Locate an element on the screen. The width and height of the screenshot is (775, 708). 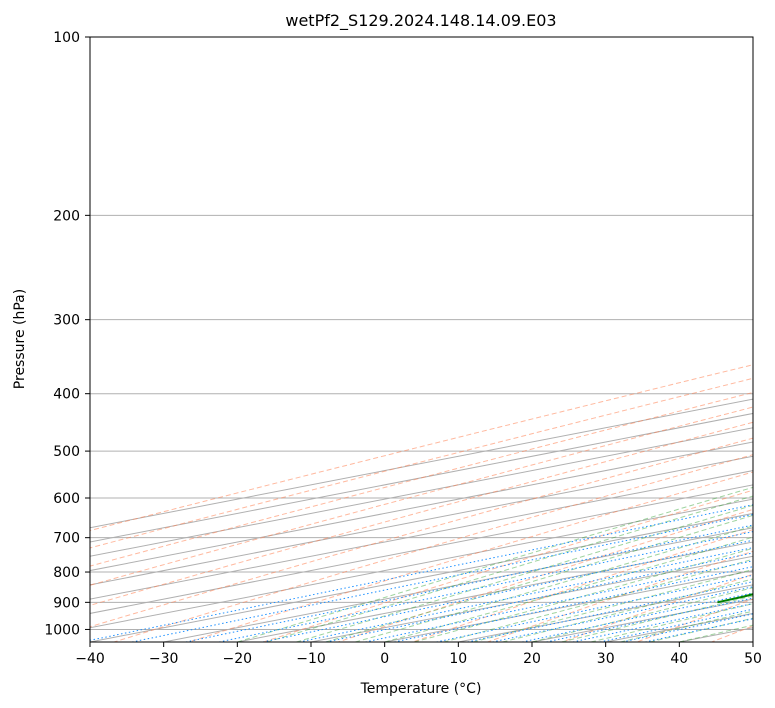
y-tick-label: 900 is located at coordinates (66, 603).